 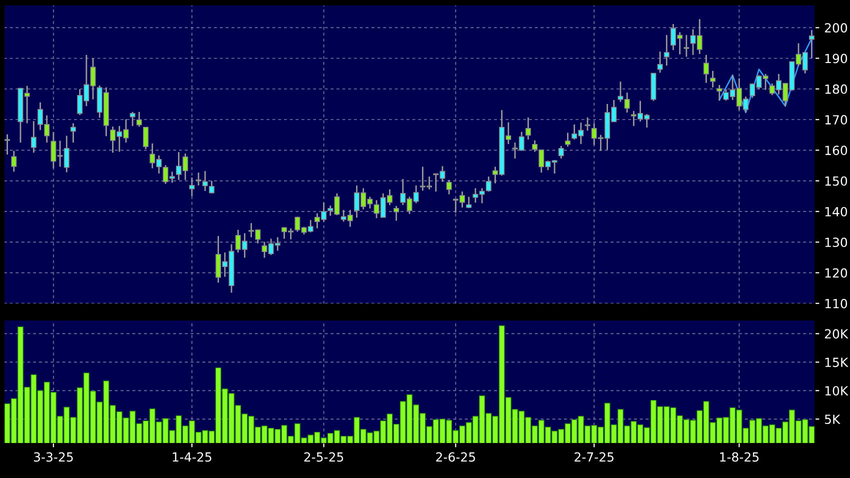 What do you see at coordinates (53, 457) in the screenshot?
I see `x-tick-label: 3-3-25` at bounding box center [53, 457].